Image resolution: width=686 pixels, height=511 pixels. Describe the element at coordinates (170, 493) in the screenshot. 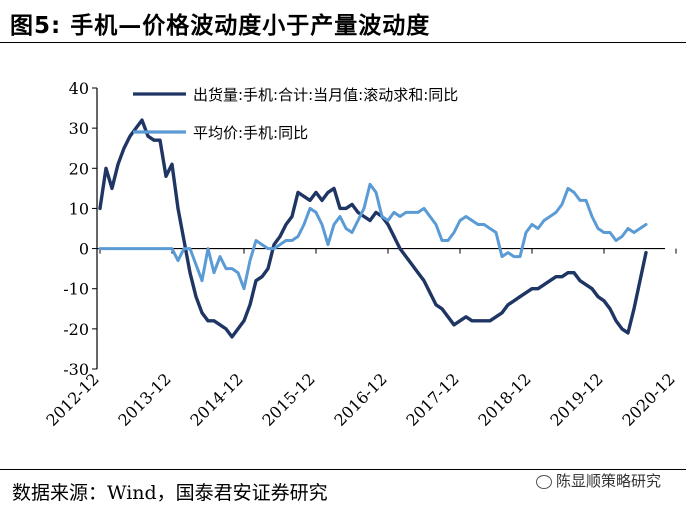

I see `source-note: 数据来源：Wind，国泰君安证券研究` at that location.